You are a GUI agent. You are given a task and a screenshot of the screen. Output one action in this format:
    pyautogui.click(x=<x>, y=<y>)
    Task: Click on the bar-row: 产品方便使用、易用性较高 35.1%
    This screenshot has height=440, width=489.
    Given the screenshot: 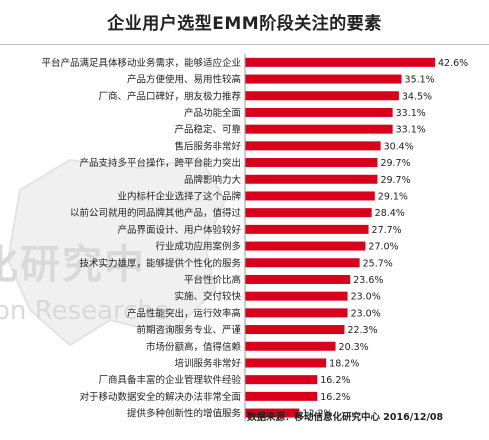 What is the action you would take?
    pyautogui.click(x=281, y=80)
    